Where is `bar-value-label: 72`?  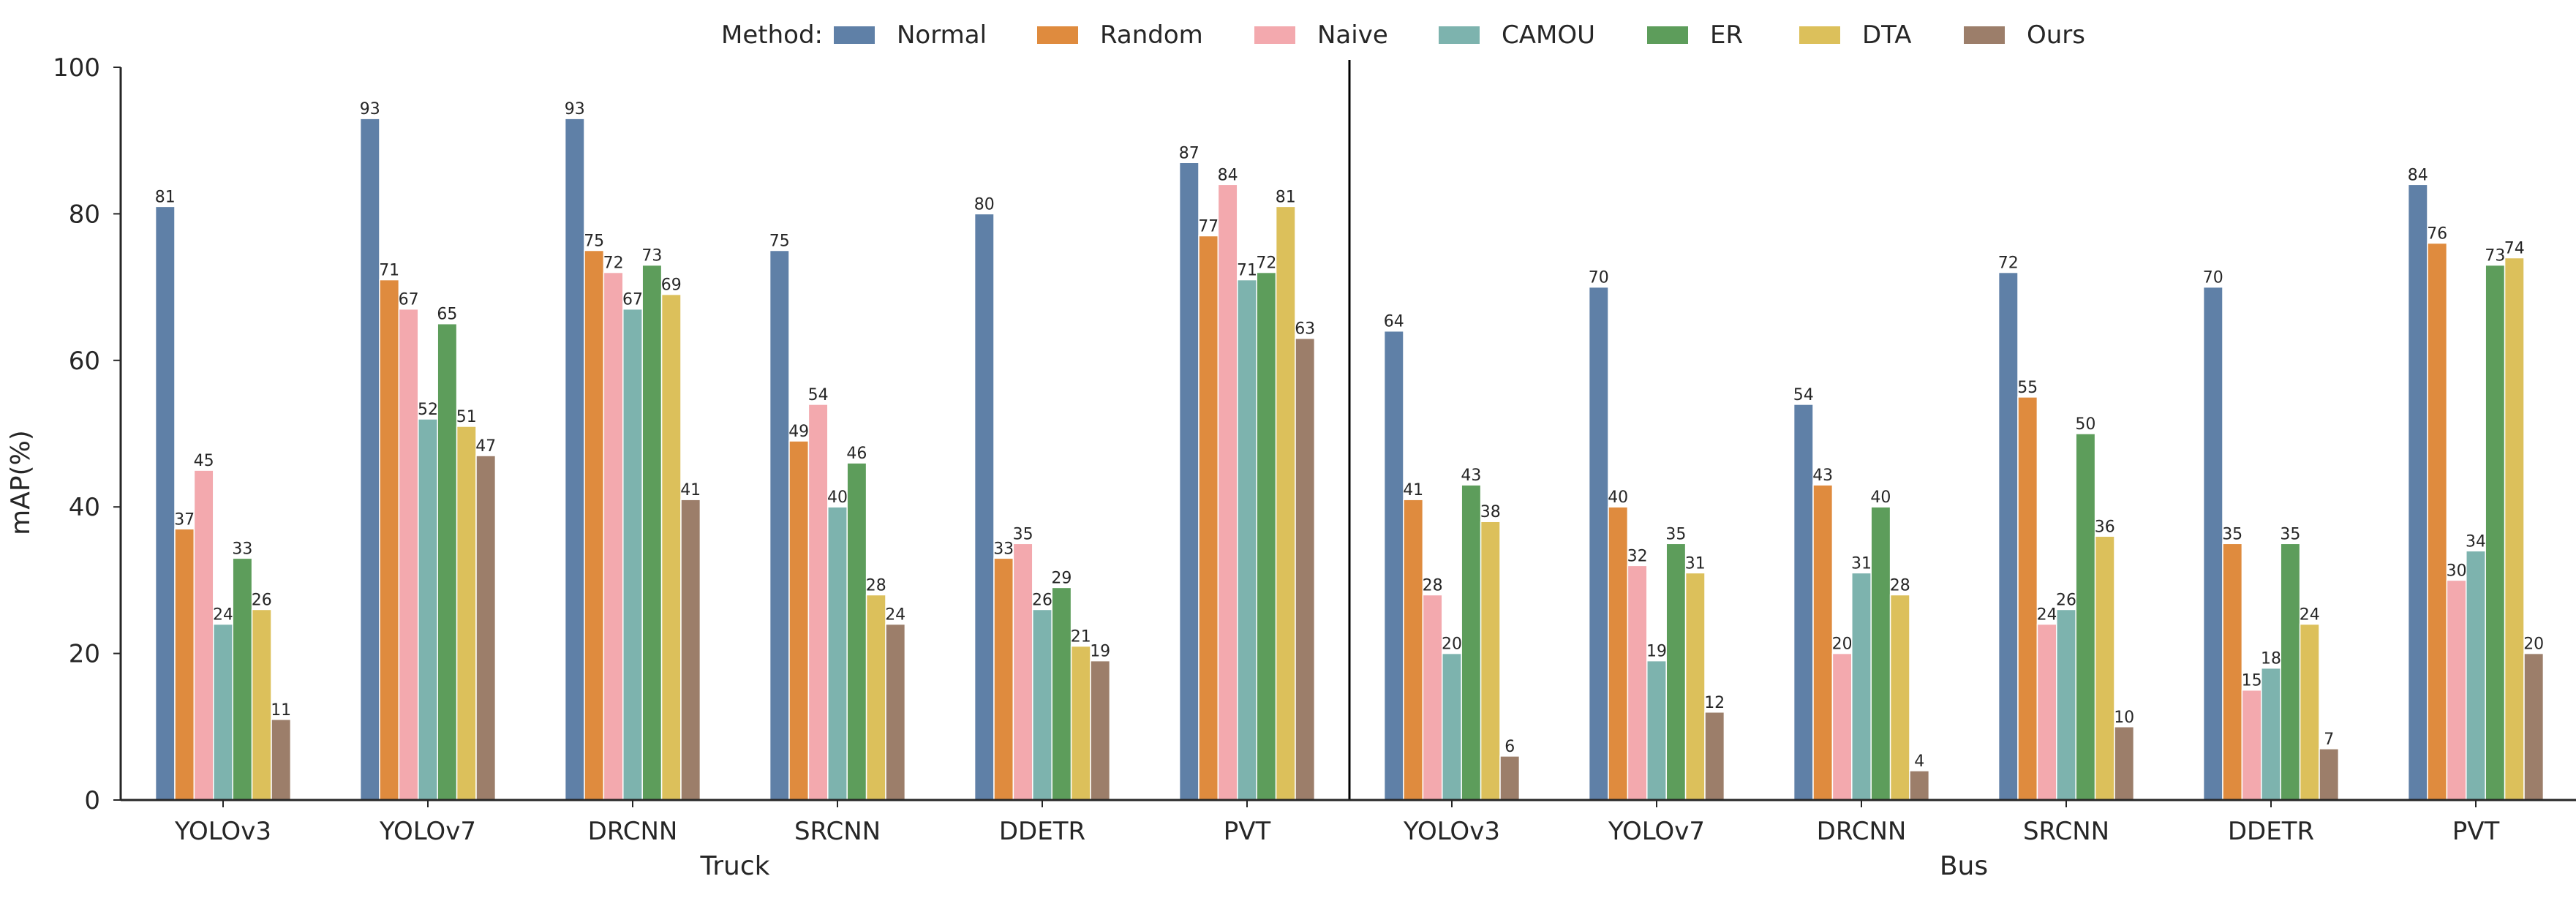
bar-value-label: 72 is located at coordinates (1266, 263).